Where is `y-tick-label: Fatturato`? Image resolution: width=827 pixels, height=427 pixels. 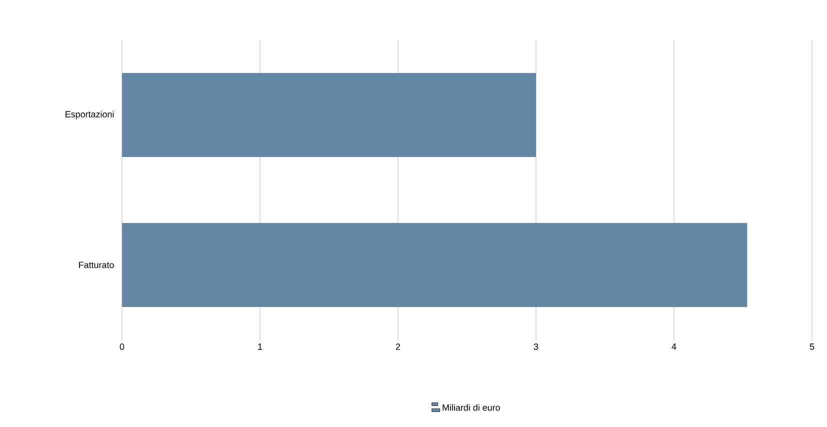
y-tick-label: Fatturato is located at coordinates (96, 265).